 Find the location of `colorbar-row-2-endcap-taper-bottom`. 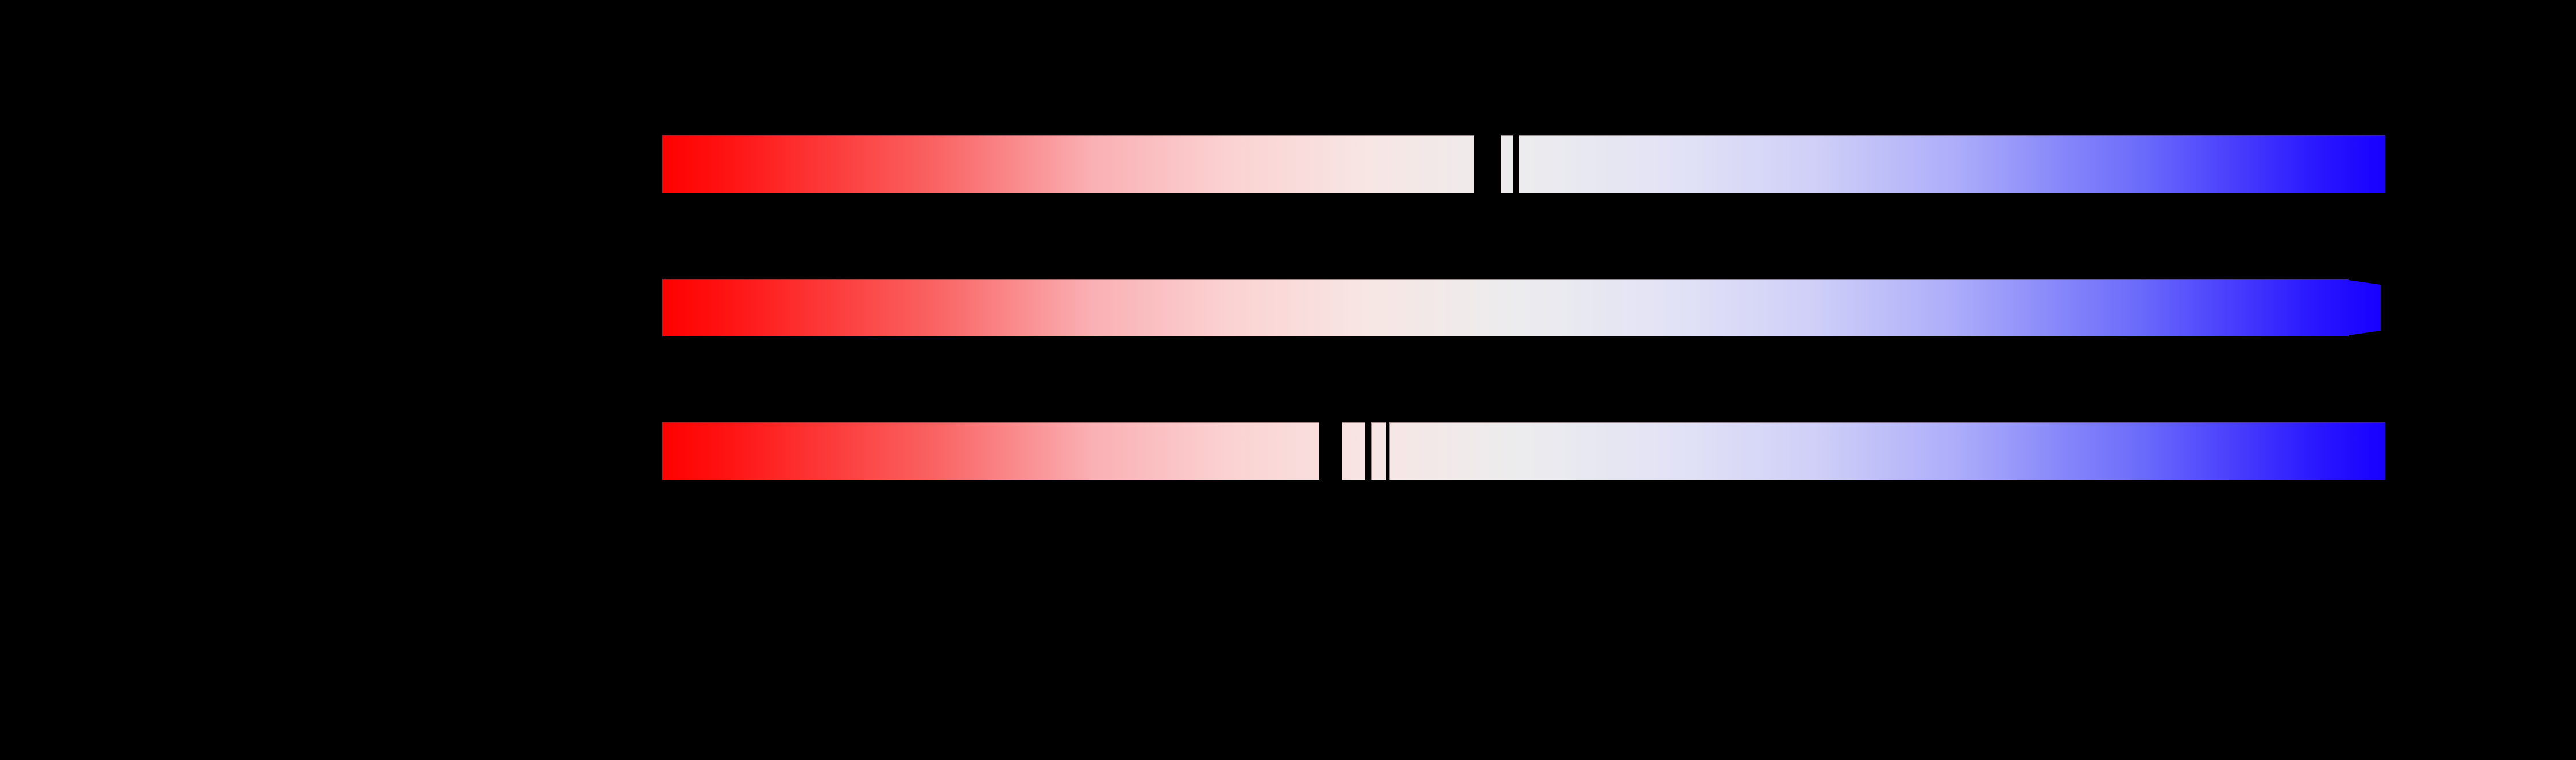

colorbar-row-2-endcap-taper-bottom is located at coordinates (2365, 333).